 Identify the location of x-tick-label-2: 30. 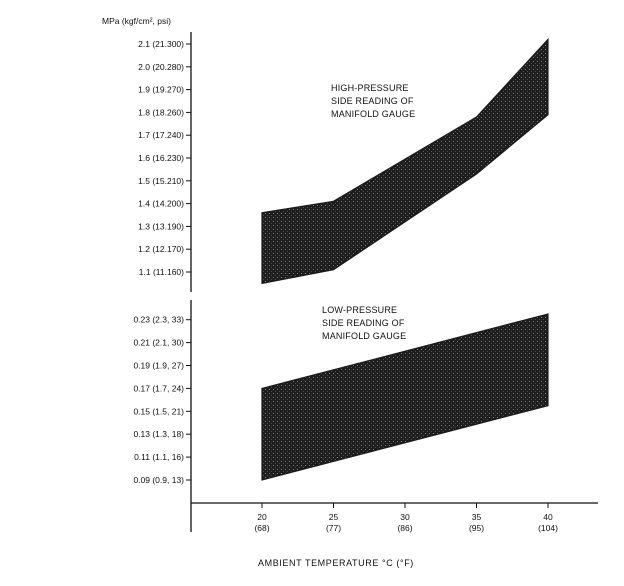
(405, 517).